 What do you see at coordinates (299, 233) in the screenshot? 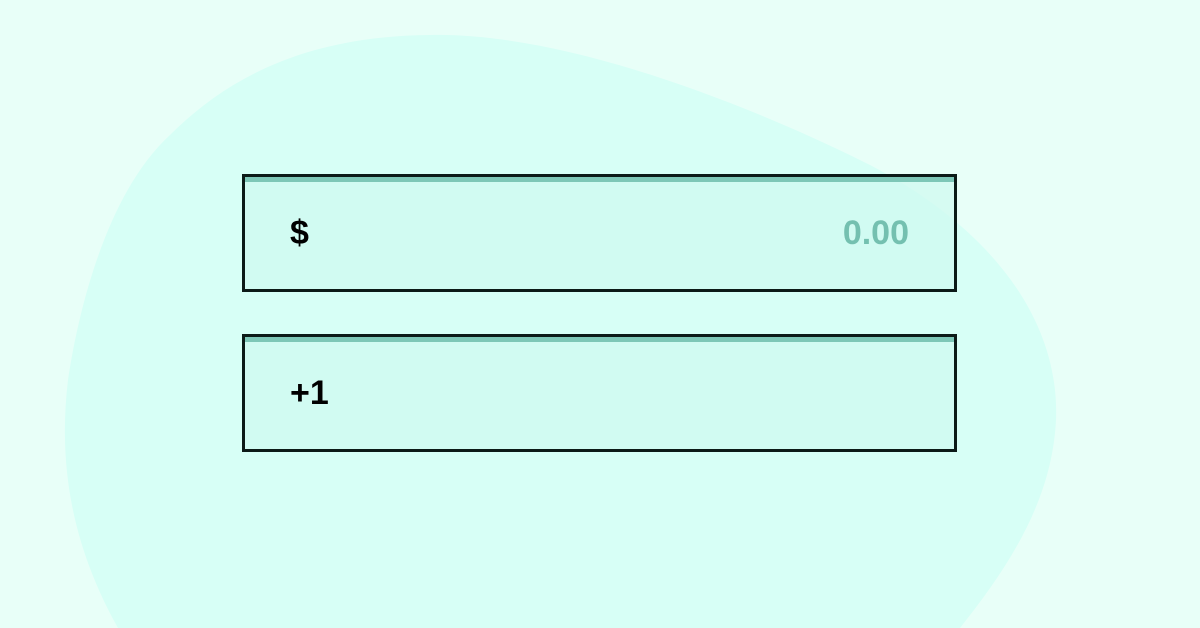
I see `currency-prefix: $` at bounding box center [299, 233].